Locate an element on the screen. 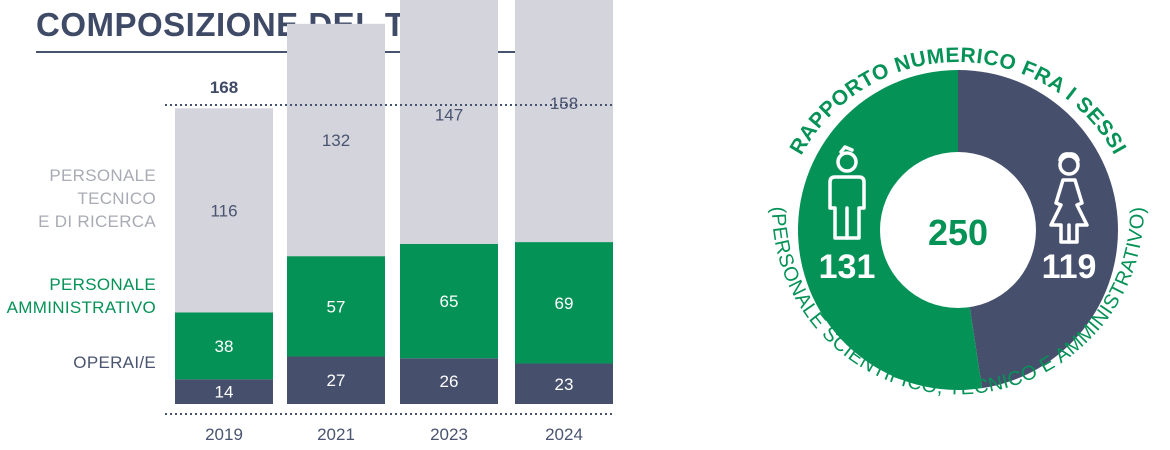 The width and height of the screenshot is (1170, 450). bar-operai-2019 is located at coordinates (224, 391).